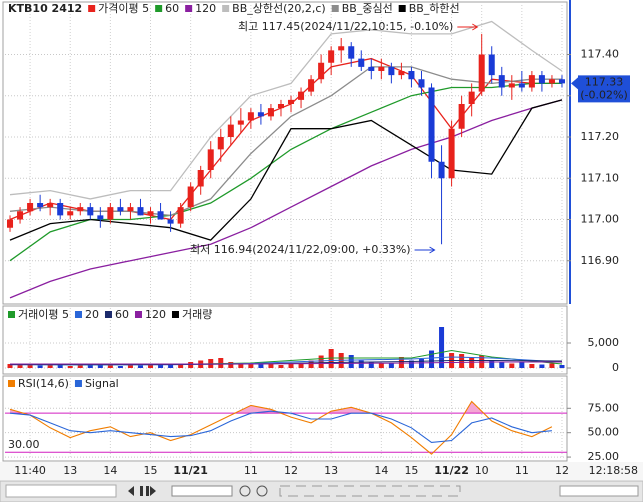  I want to click on y-tick-label: 50.00, so click(604, 432).